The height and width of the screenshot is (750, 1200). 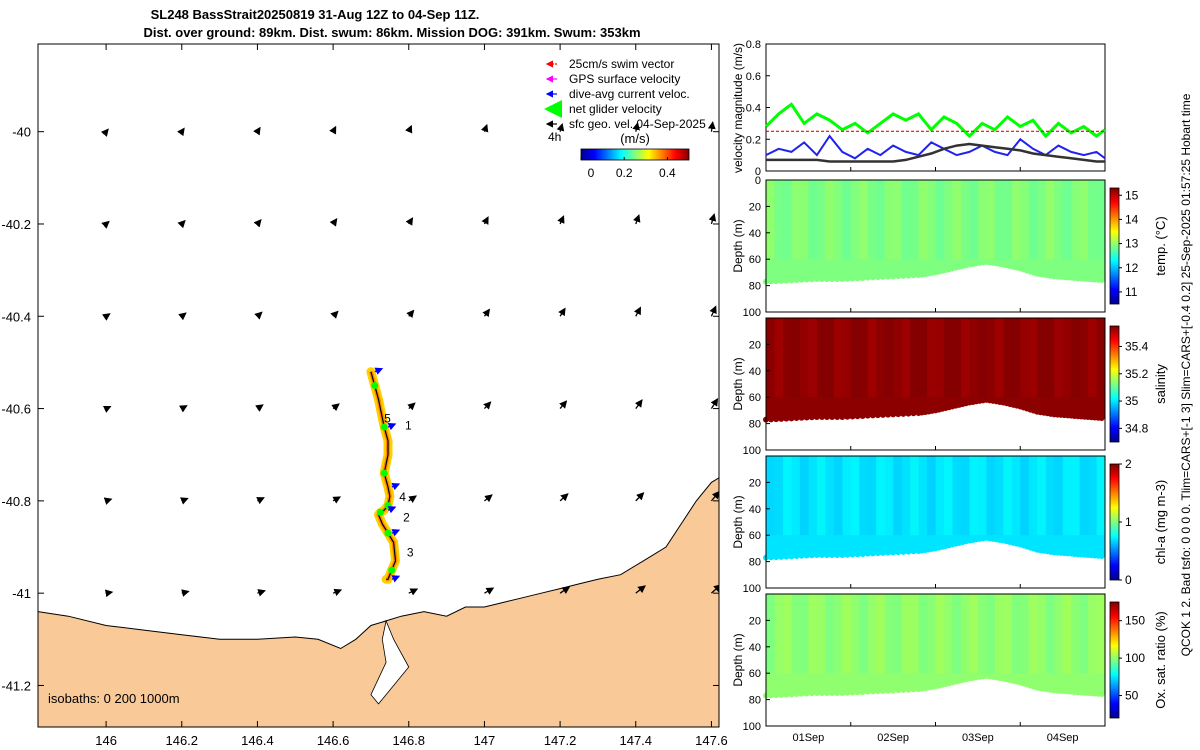 What do you see at coordinates (758, 172) in the screenshot?
I see `vel-ytick-label: 0` at bounding box center [758, 172].